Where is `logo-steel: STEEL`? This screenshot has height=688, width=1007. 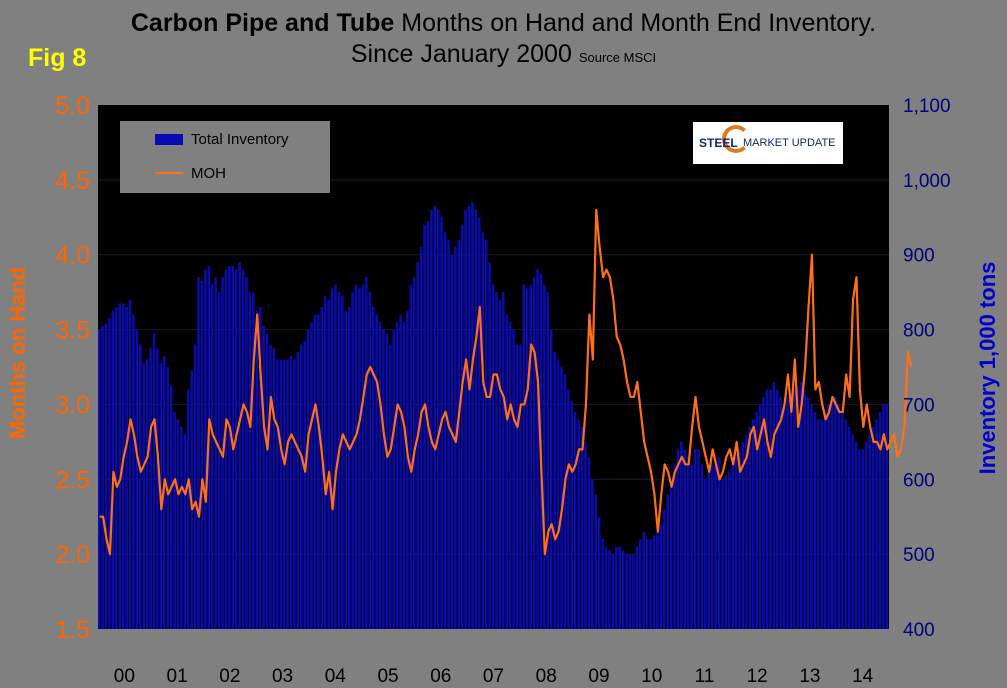
logo-steel: STEEL is located at coordinates (718, 143).